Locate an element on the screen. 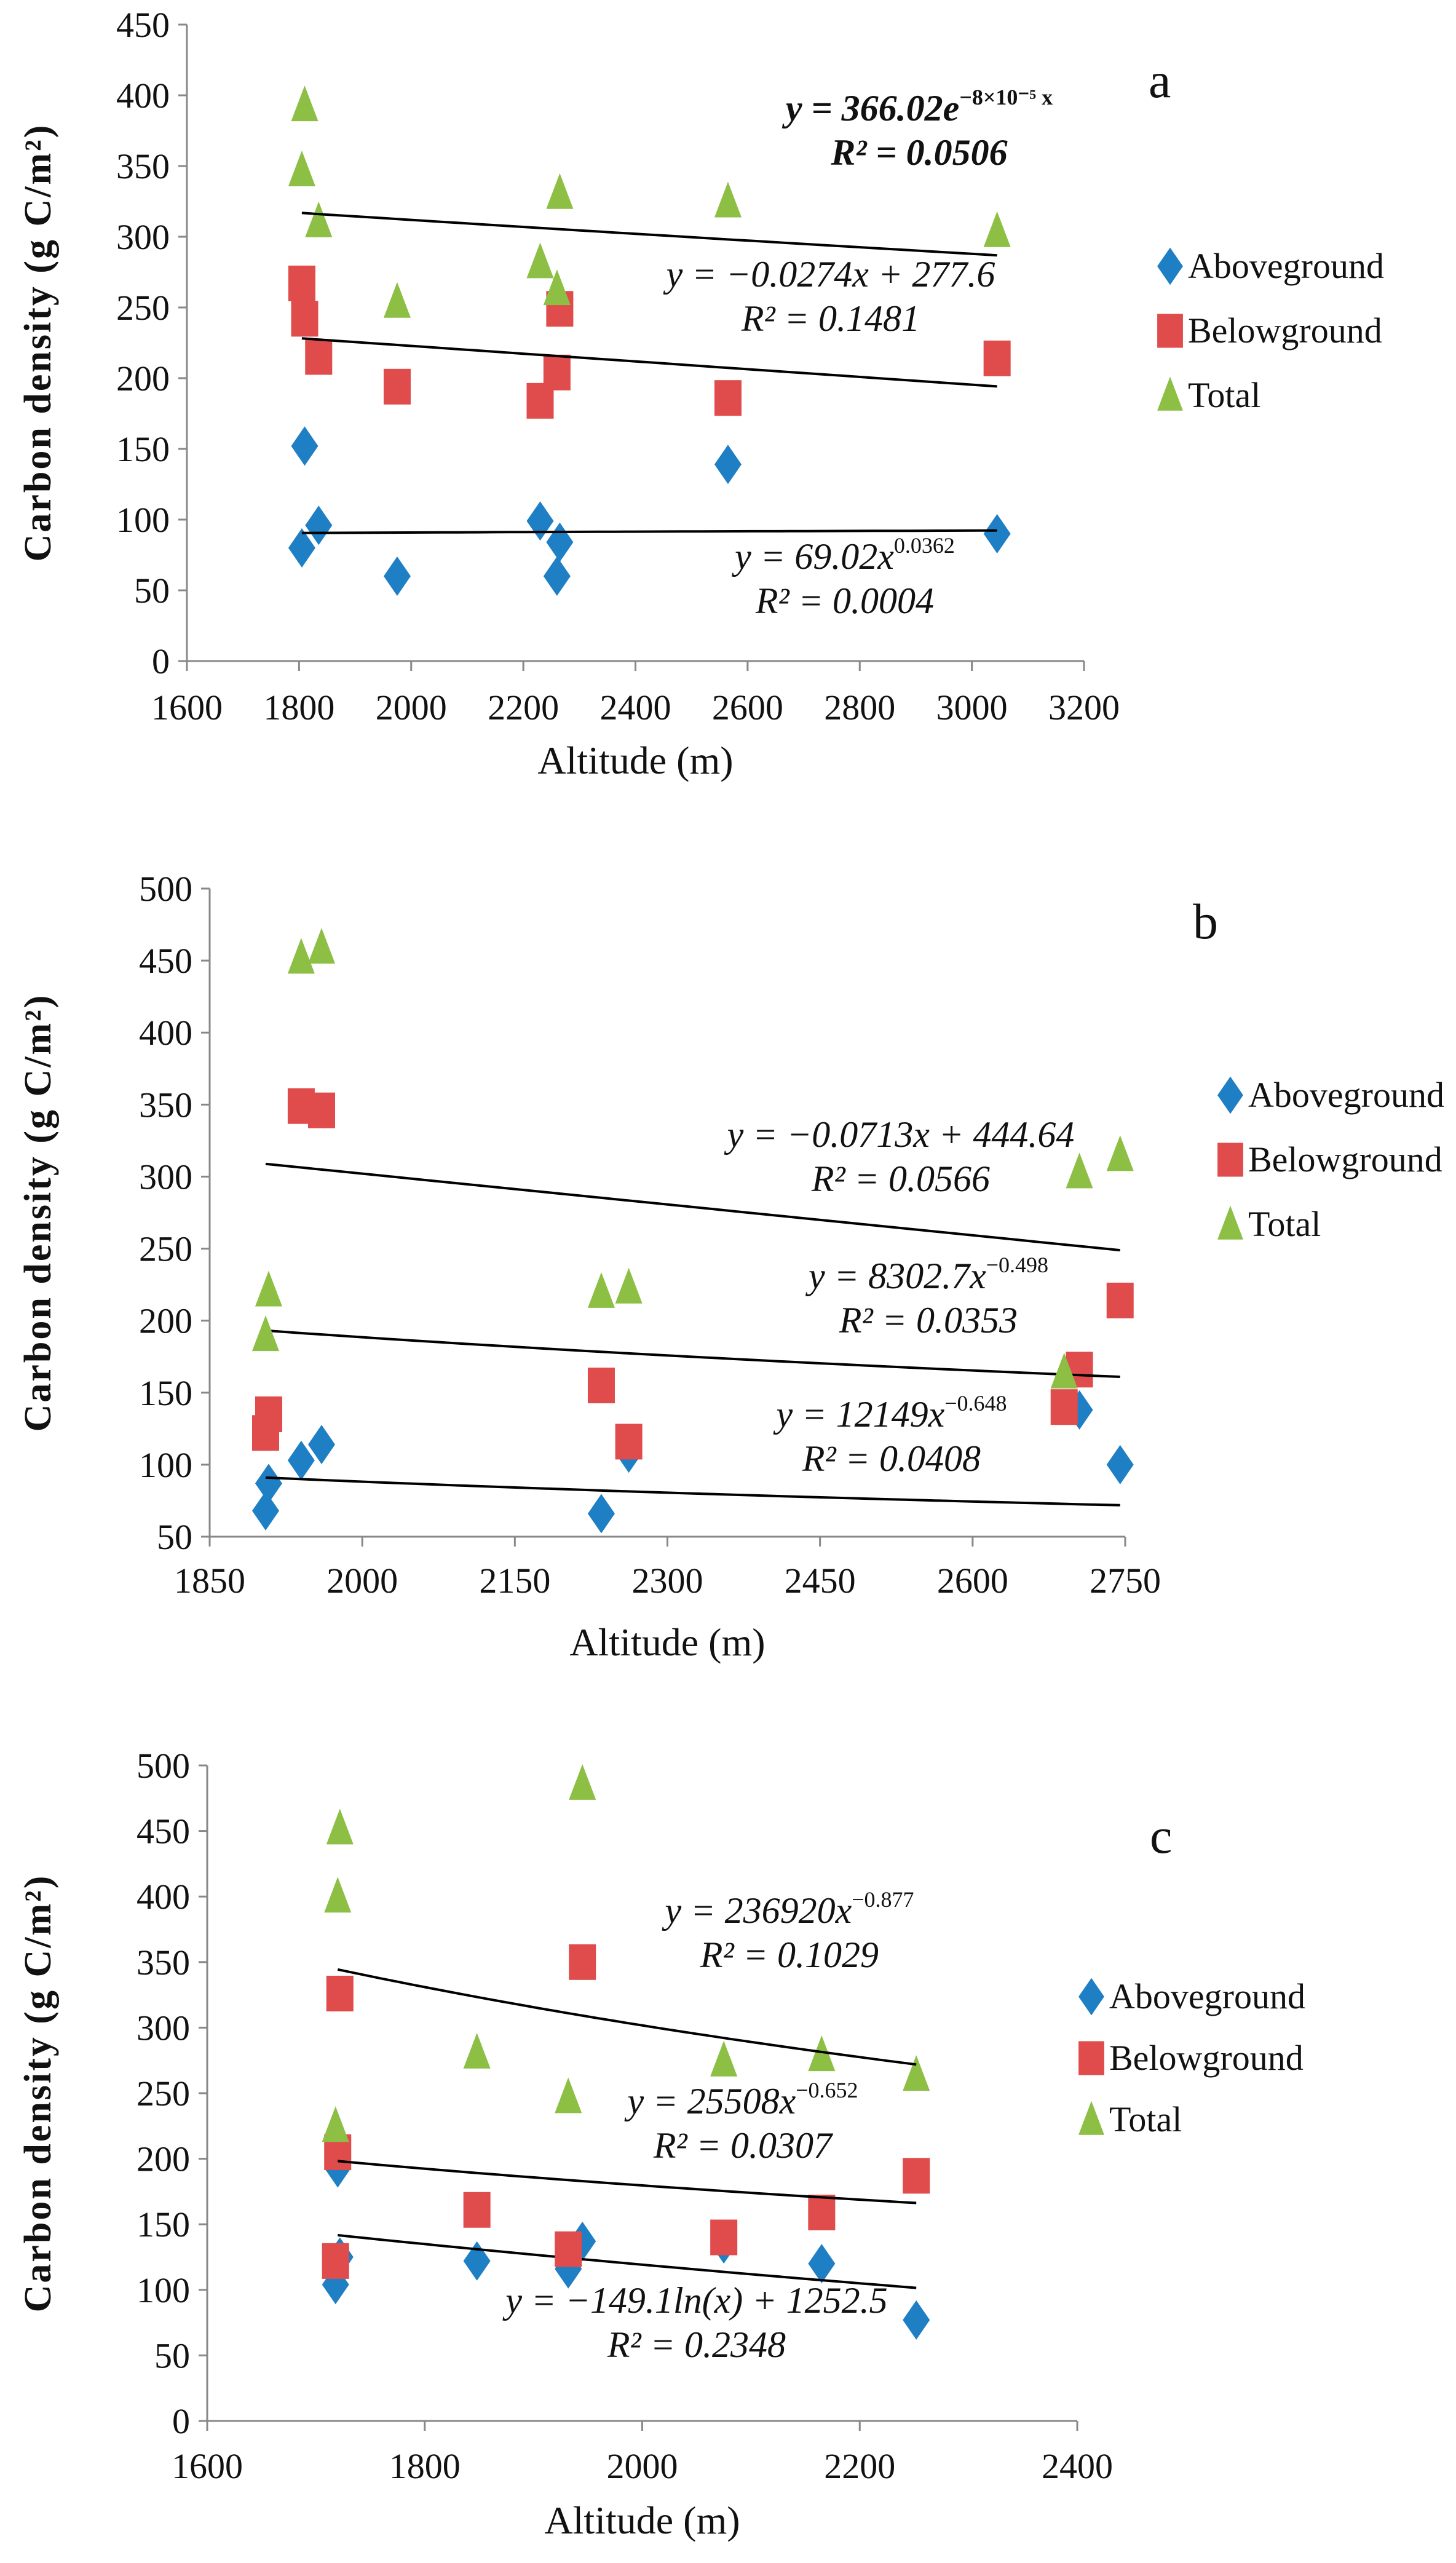 The width and height of the screenshot is (1456, 2563). triangle-marker-icon is located at coordinates (1230, 1222).